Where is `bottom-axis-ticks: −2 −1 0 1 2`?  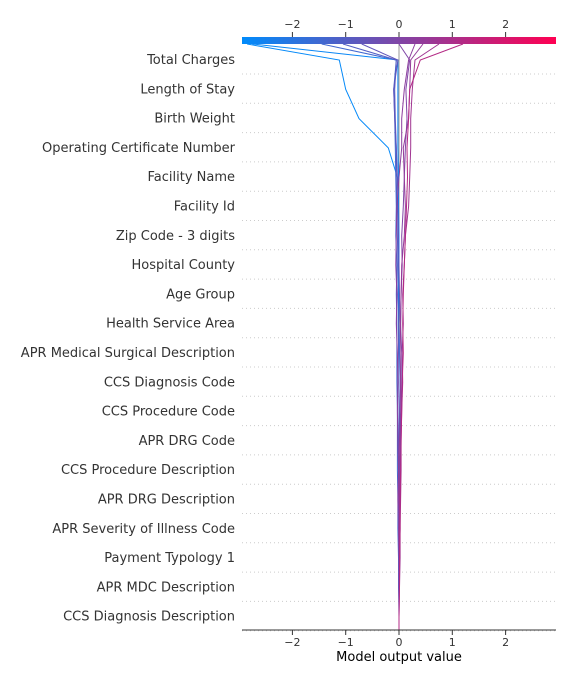 bottom-axis-ticks: −2 −1 0 1 2 is located at coordinates (396, 639).